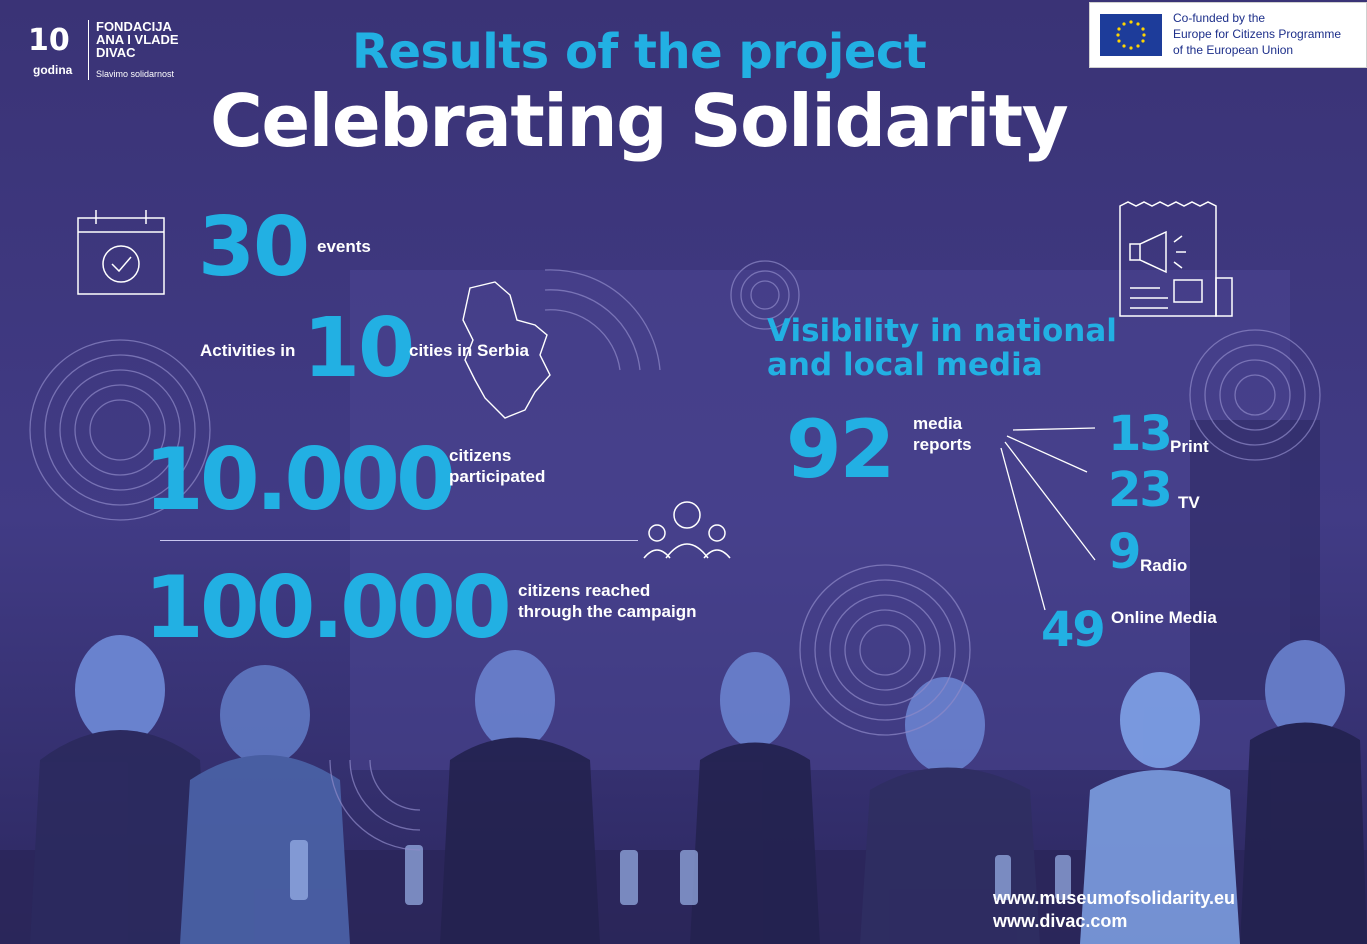  What do you see at coordinates (469, 350) in the screenshot?
I see `cities-label: cities in Serbia` at bounding box center [469, 350].